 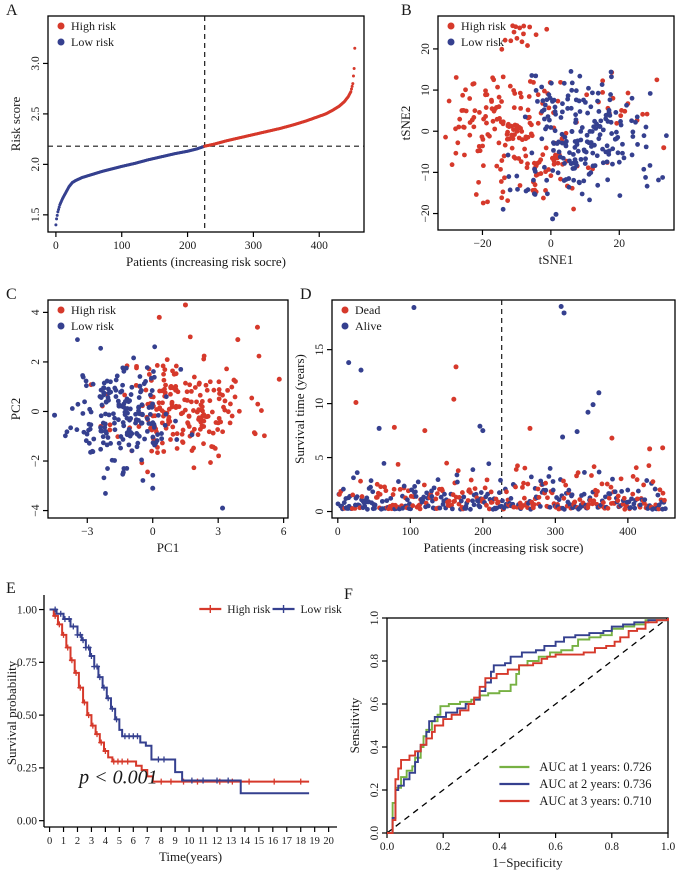 What do you see at coordinates (411, 532) in the screenshot?
I see `svg-text: 100` at bounding box center [411, 532].